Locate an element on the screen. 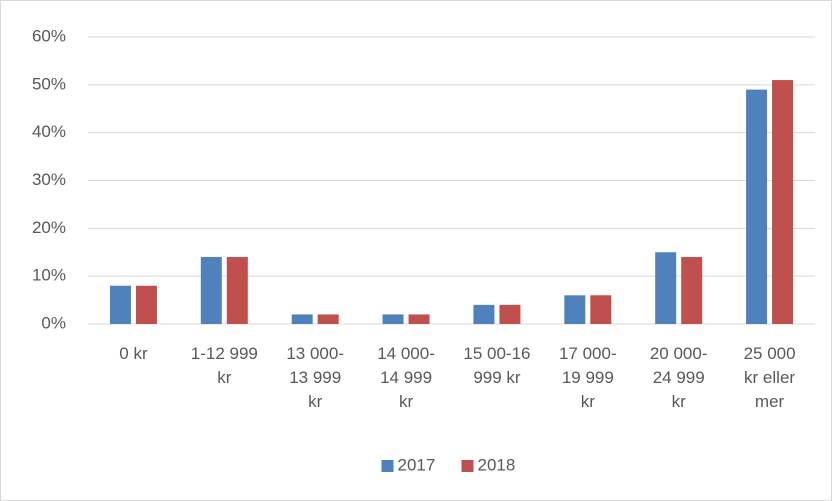 Image resolution: width=832 pixels, height=501 pixels. y-tick-label: 40% is located at coordinates (49, 131).